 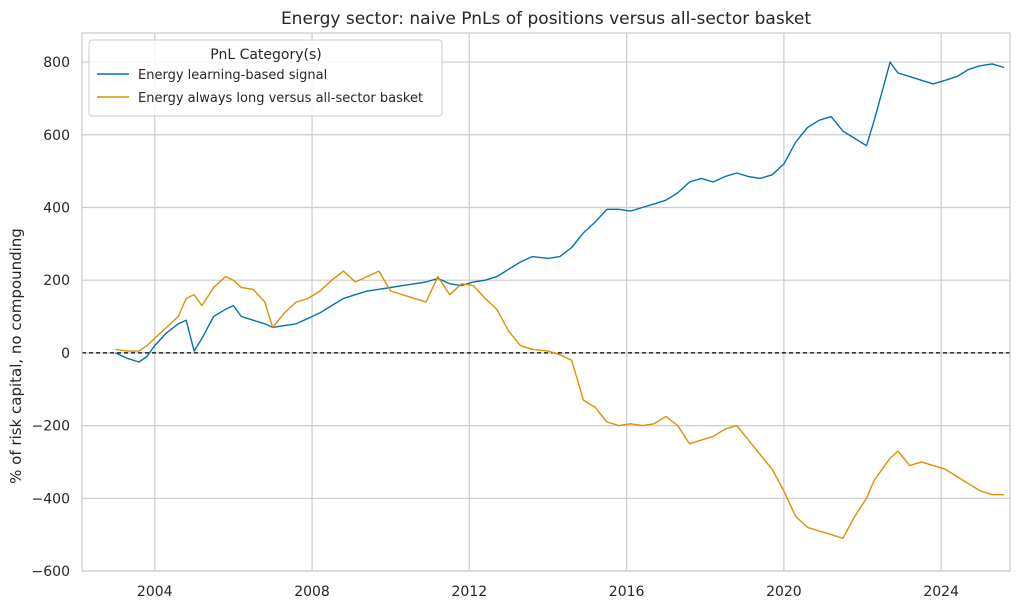 What do you see at coordinates (312, 592) in the screenshot?
I see `x-tick-label: 2008` at bounding box center [312, 592].